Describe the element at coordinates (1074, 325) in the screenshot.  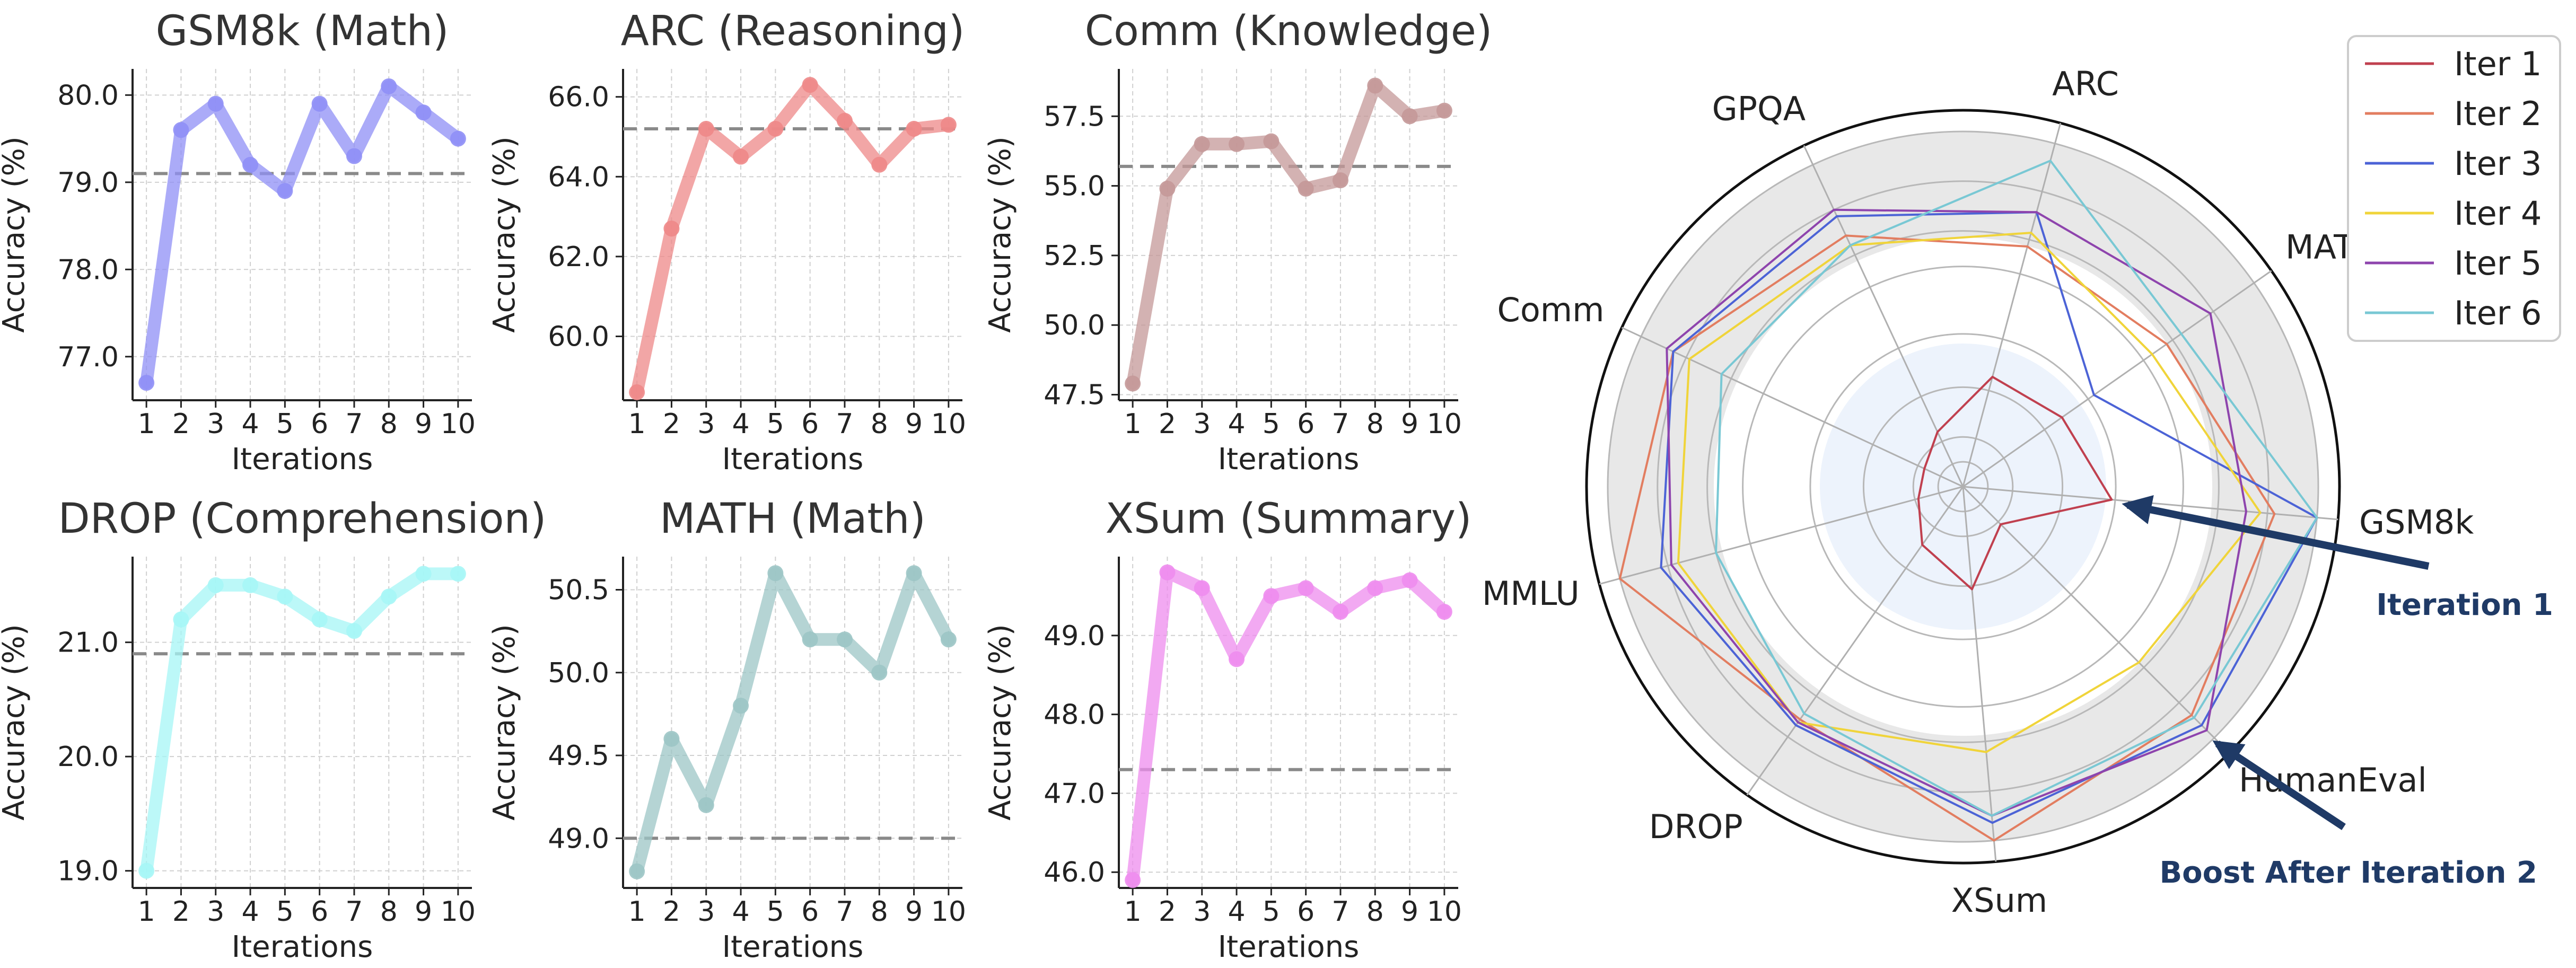
I see `y-tick-label: 50.0` at that location.